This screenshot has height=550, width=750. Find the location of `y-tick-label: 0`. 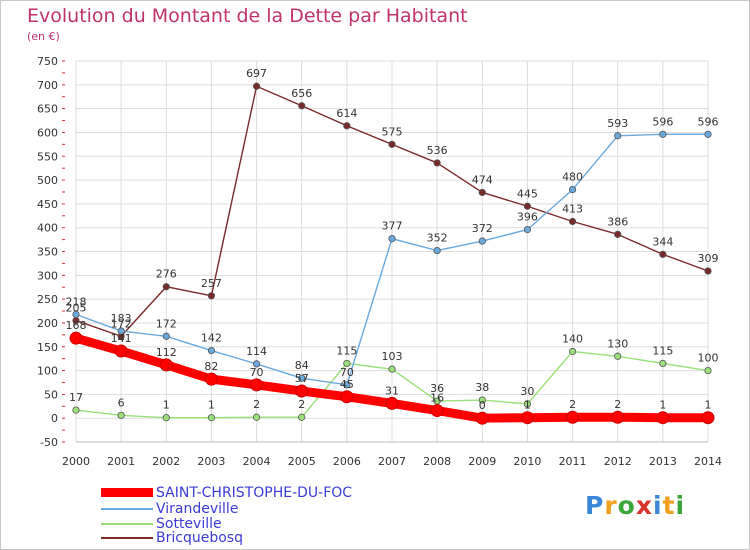

y-tick-label: 0 is located at coordinates (54, 418).